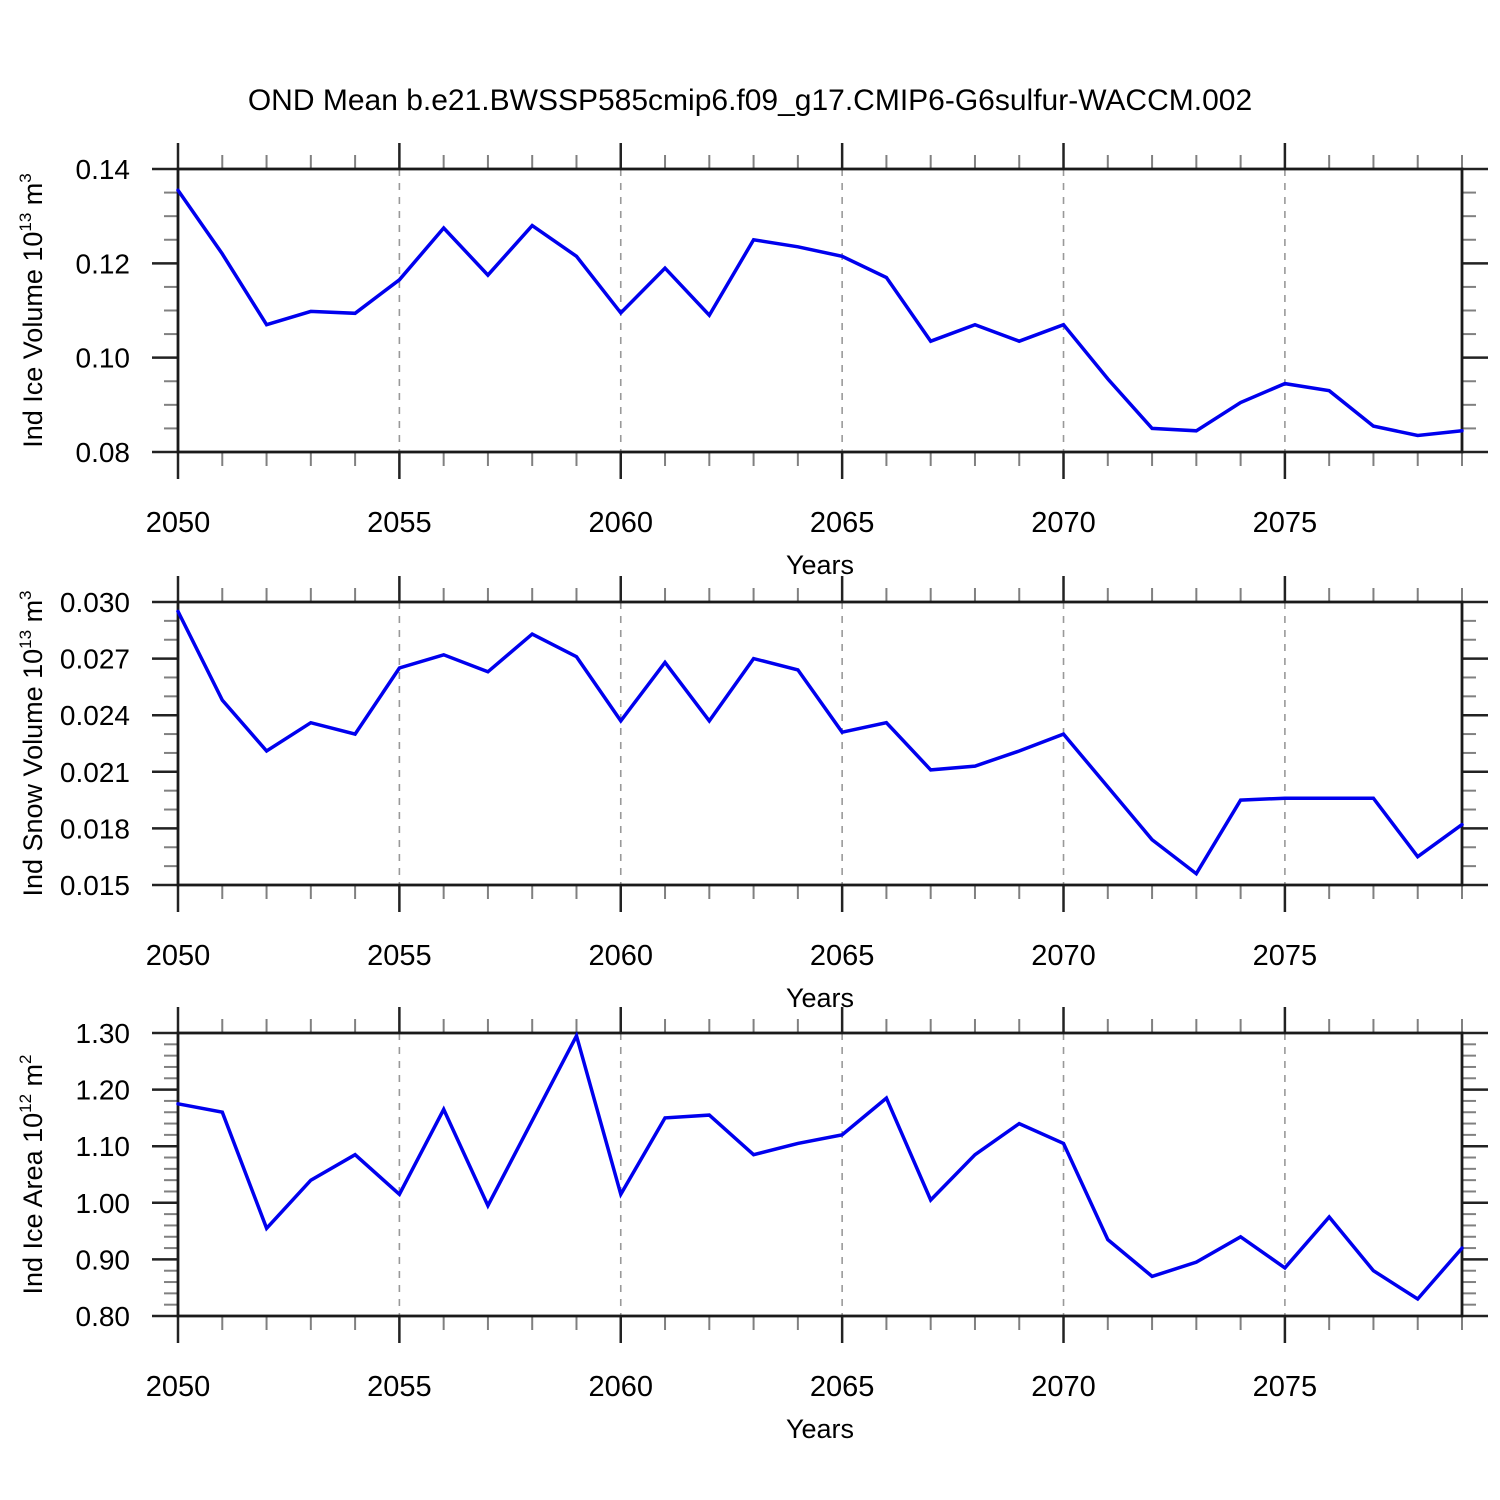  I want to click on y-tick-label: 0.14, so click(103, 169).